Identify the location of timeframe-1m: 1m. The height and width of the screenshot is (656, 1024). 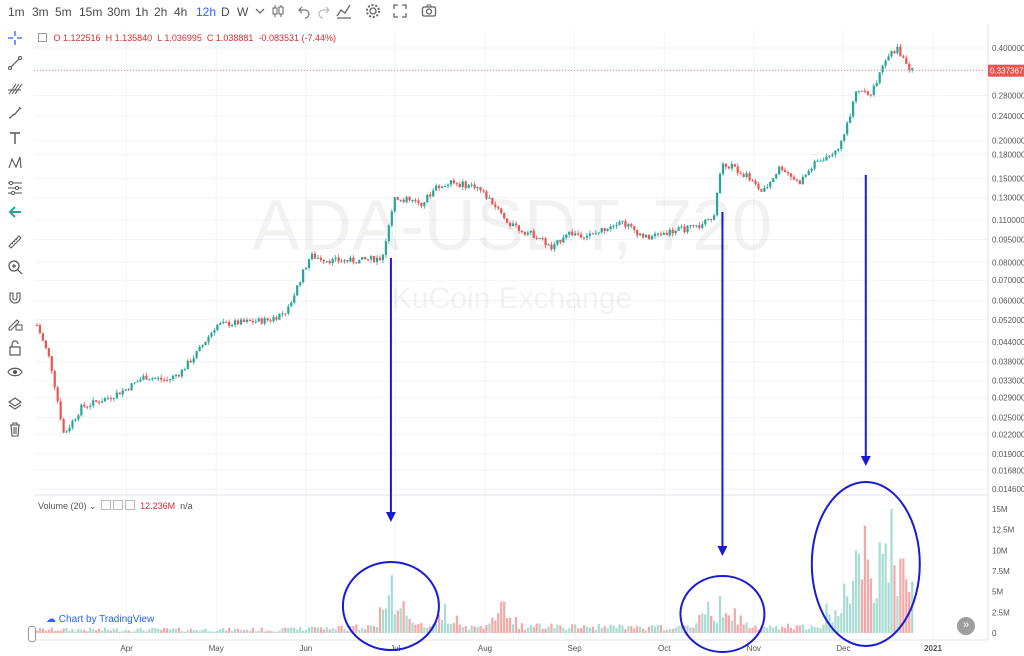
(16, 12).